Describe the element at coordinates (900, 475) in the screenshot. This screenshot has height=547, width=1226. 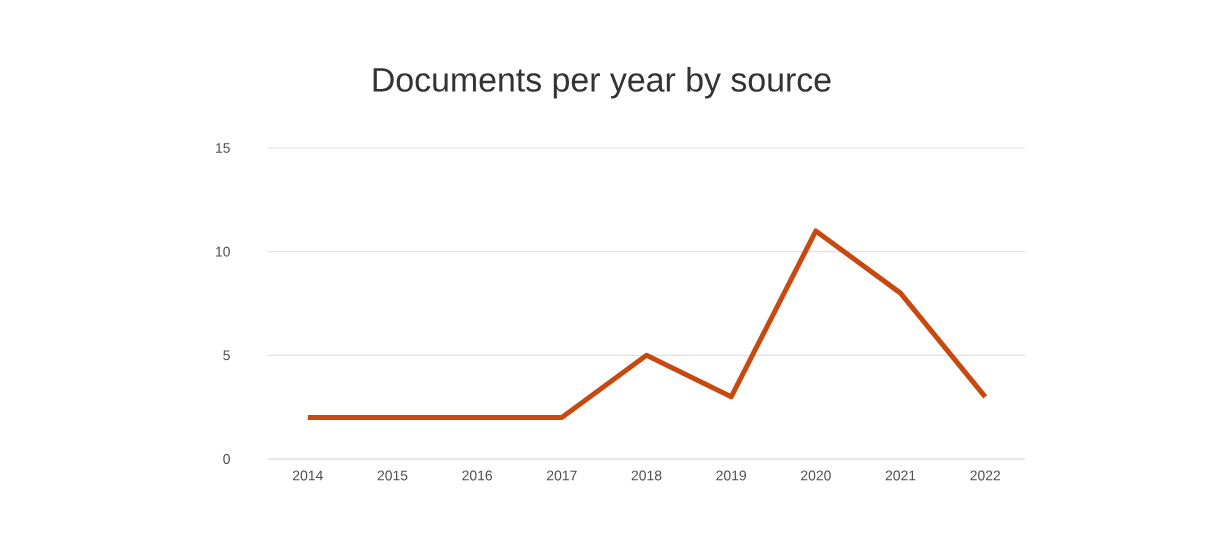
I see `x-tick-label: 2021` at that location.